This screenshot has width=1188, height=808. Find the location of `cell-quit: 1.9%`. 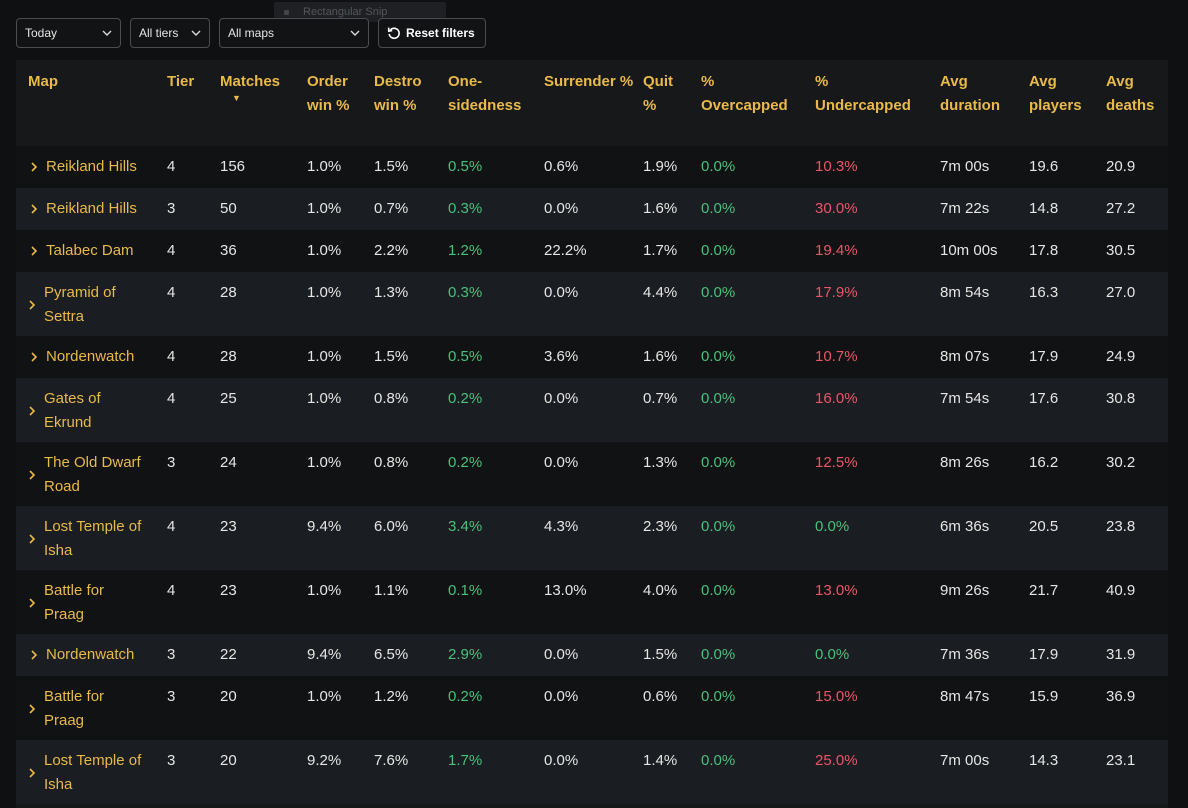

cell-quit: 1.9% is located at coordinates (660, 166).